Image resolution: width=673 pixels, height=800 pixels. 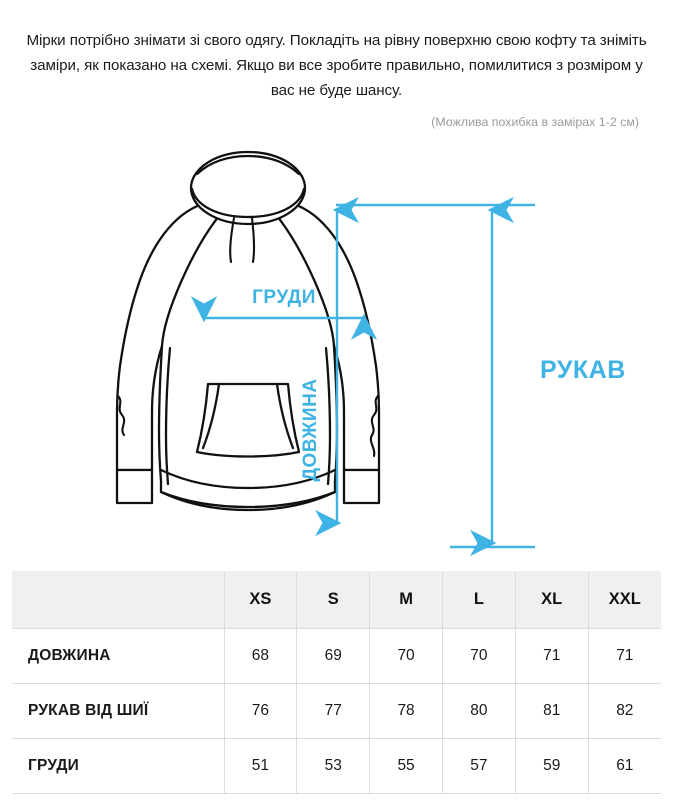 I want to click on row-label-chest: ГРУДИ, so click(x=118, y=766).